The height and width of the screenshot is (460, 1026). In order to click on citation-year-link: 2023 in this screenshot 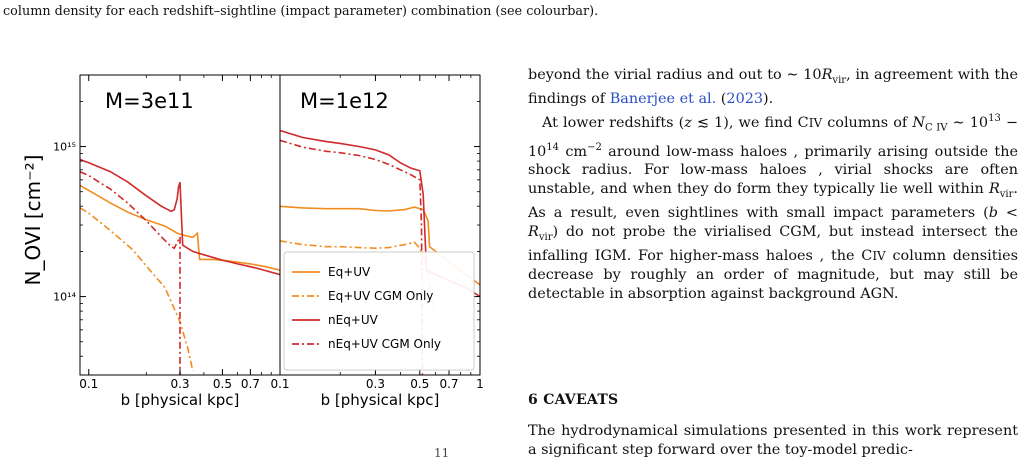, I will do `click(745, 98)`.